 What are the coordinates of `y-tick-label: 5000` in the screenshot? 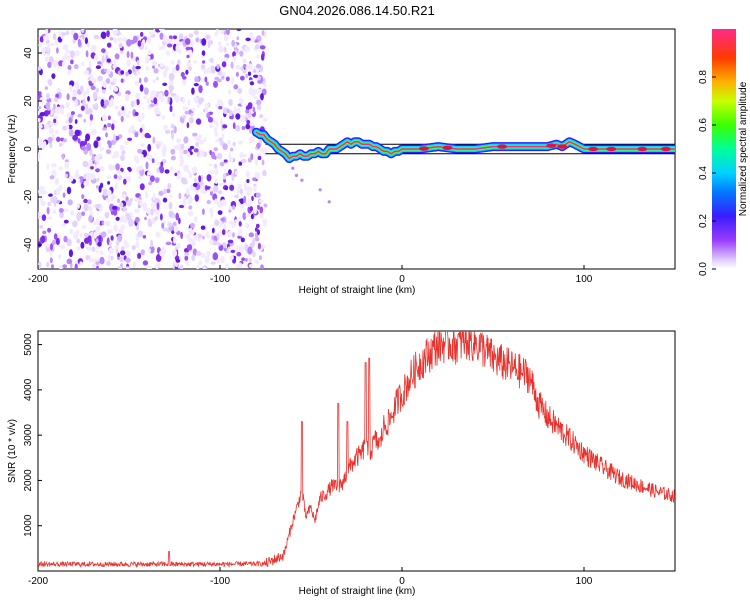 It's located at (28, 344).